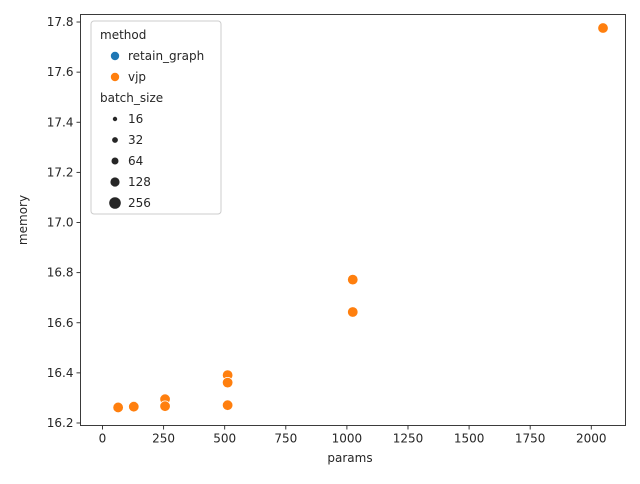 The height and width of the screenshot is (484, 640). I want to click on legend-size-label: 16, so click(135, 119).